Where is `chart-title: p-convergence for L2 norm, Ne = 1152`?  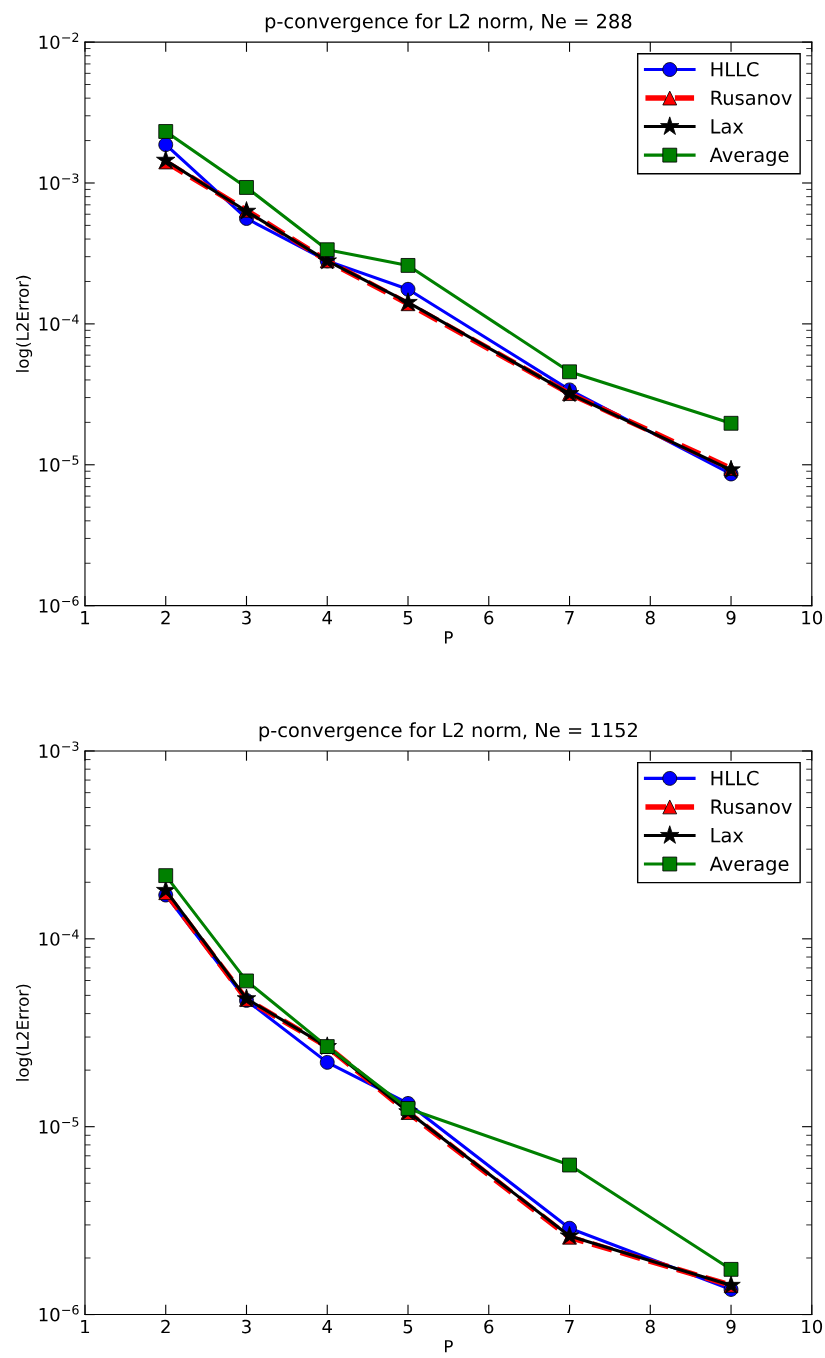
chart-title: p-convergence for L2 norm, Ne = 1152 is located at coordinates (448, 732).